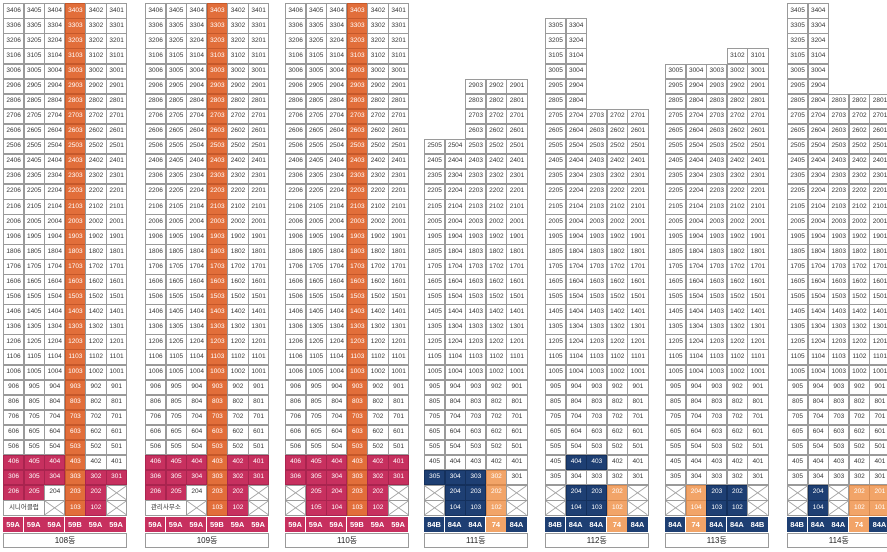 The image size is (887, 552). What do you see at coordinates (476, 176) in the screenshot?
I see `unit-111동-2303: 2303` at bounding box center [476, 176].